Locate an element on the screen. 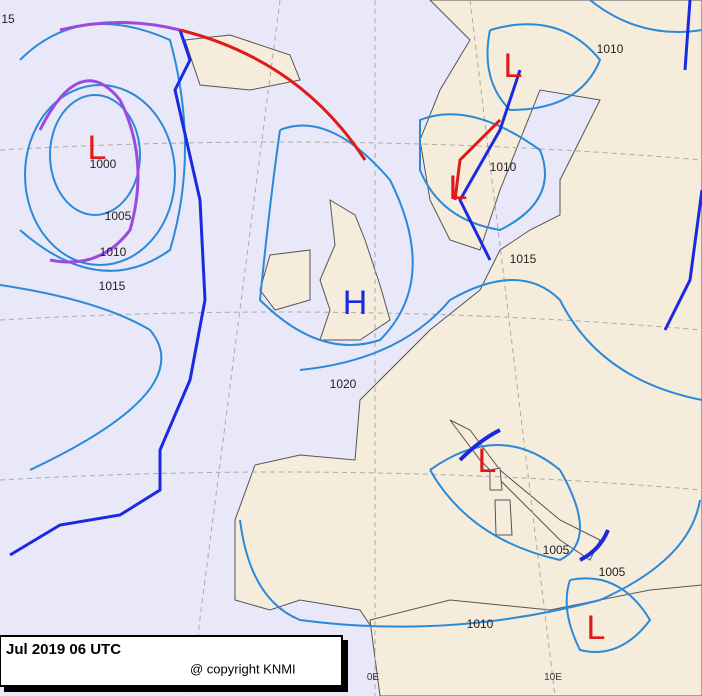 The height and width of the screenshot is (696, 702). high-center: H is located at coordinates (355, 303).